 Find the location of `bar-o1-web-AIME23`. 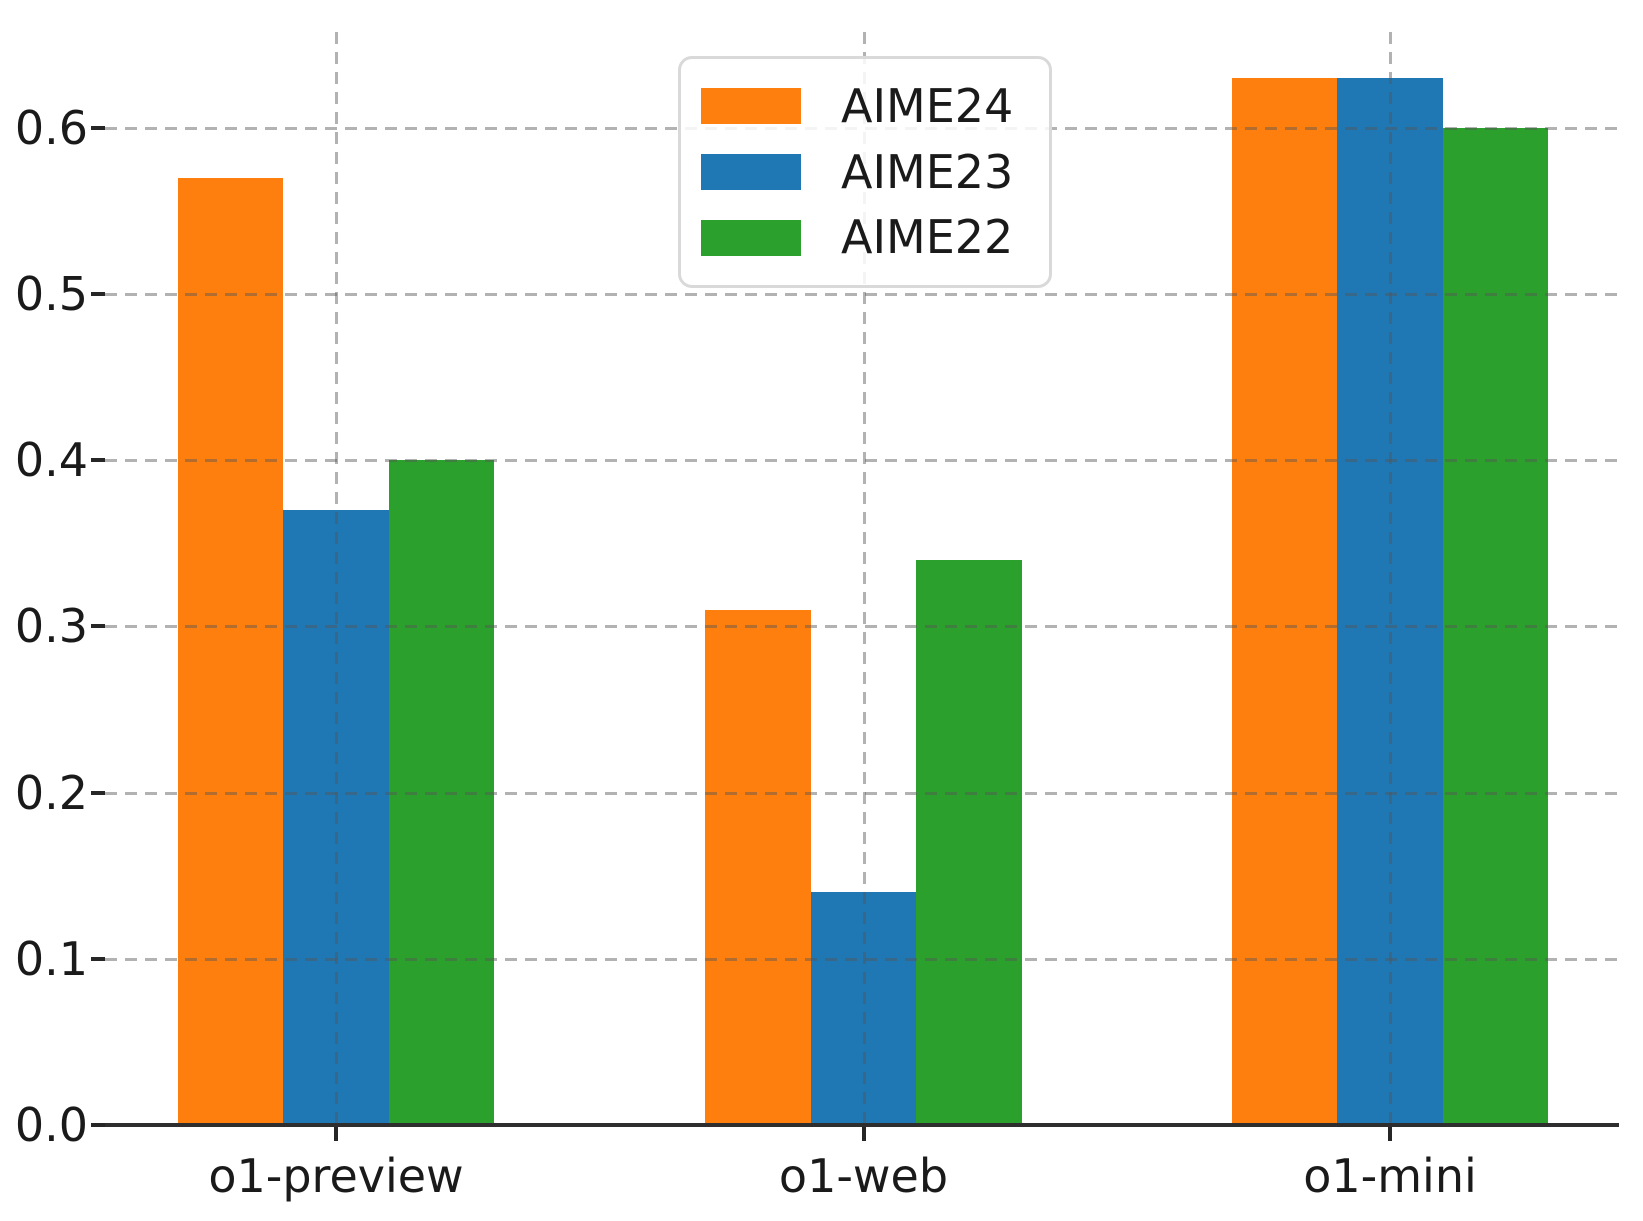

bar-o1-web-AIME23 is located at coordinates (863, 1008).